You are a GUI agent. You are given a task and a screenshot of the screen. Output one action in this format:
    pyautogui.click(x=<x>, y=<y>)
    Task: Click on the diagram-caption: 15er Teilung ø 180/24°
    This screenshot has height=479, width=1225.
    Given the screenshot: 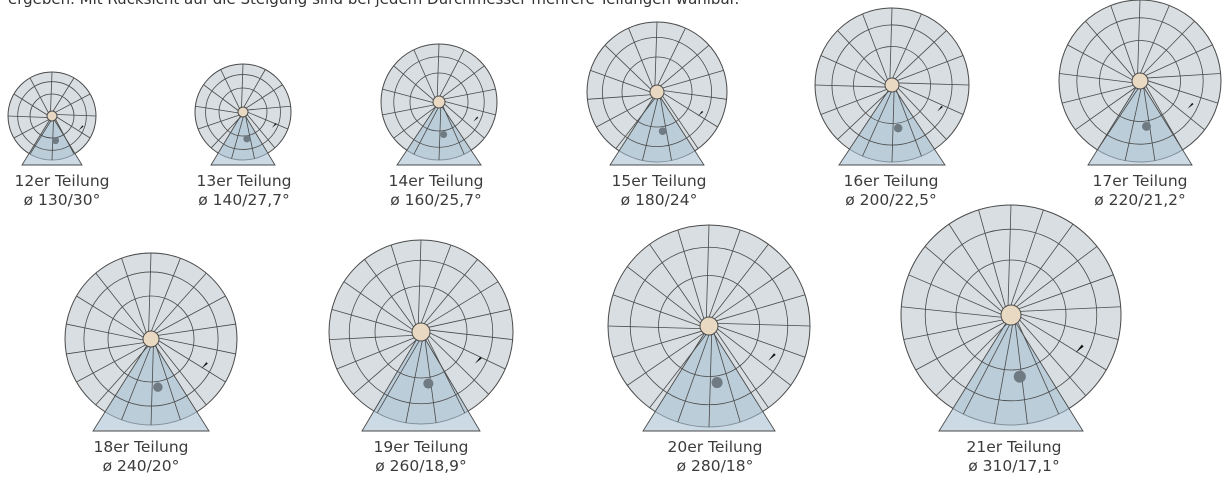 What is the action you would take?
    pyautogui.click(x=658, y=191)
    